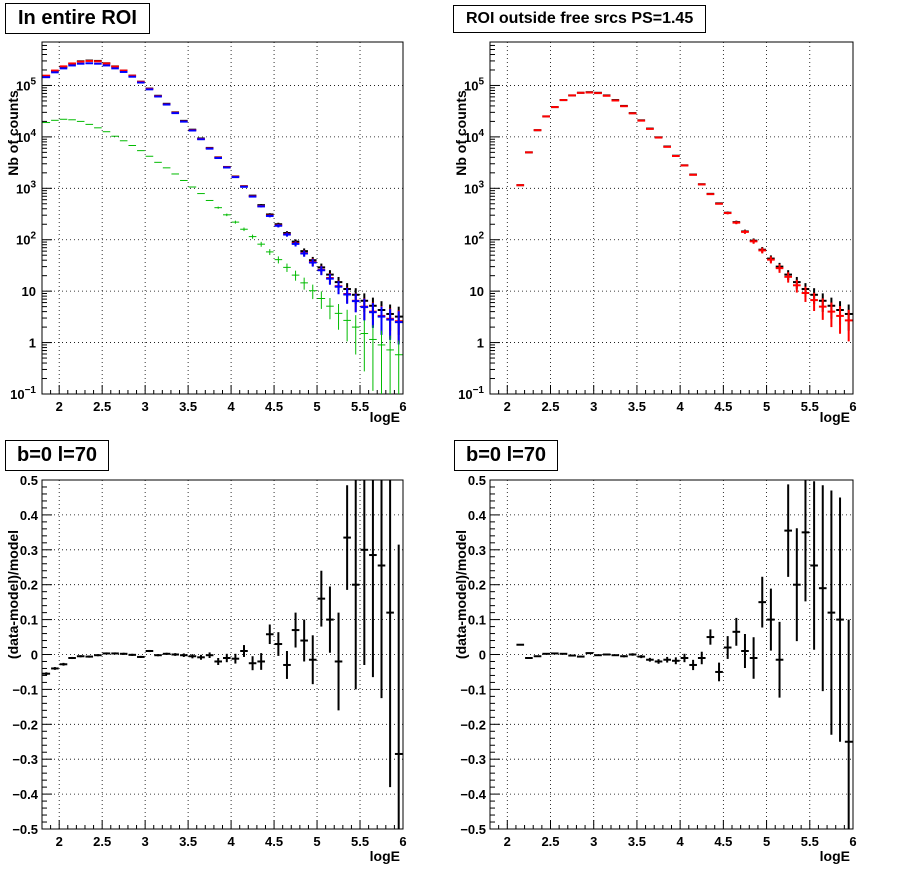 The height and width of the screenshot is (875, 898). Describe the element at coordinates (474, 187) in the screenshot. I see `y-tick-label: 10³` at that location.